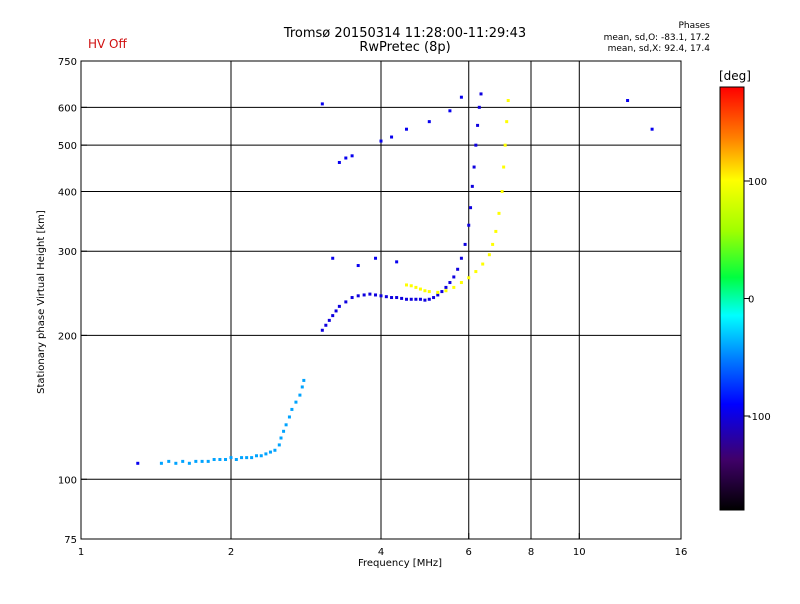 This screenshot has height=604, width=800. I want to click on y-axis-label: Stationary phase Virtual Height [km], so click(41, 302).